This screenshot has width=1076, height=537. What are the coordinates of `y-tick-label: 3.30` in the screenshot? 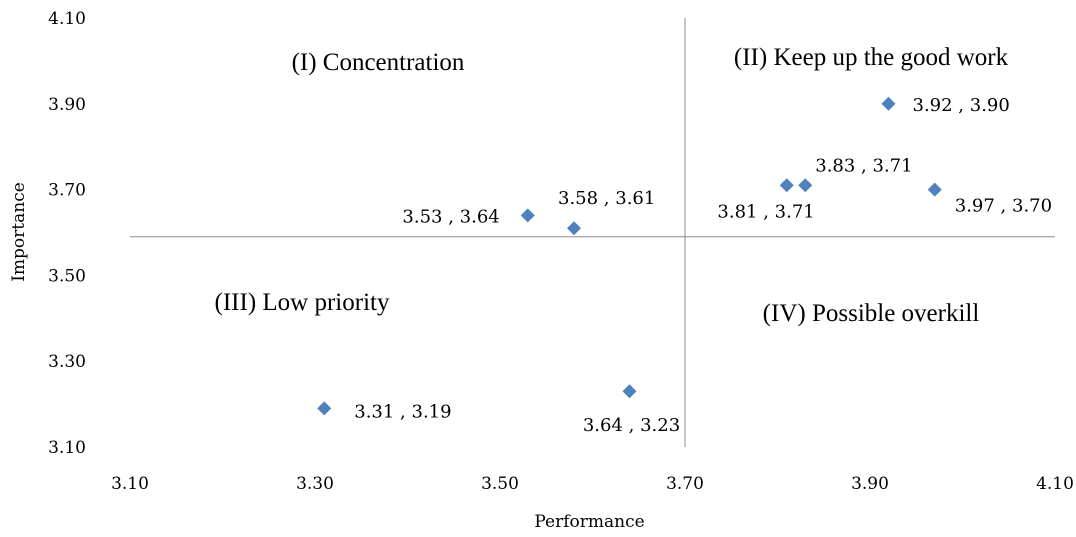 It's located at (67, 362).